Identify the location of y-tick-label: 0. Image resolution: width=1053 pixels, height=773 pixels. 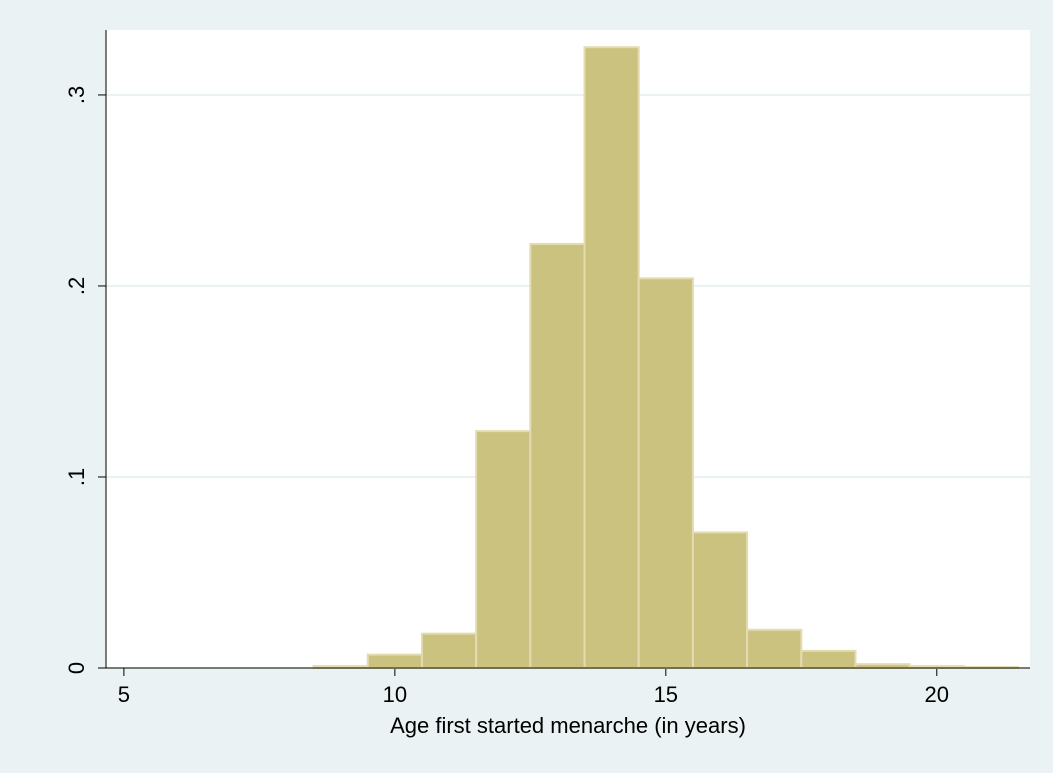
(76, 668).